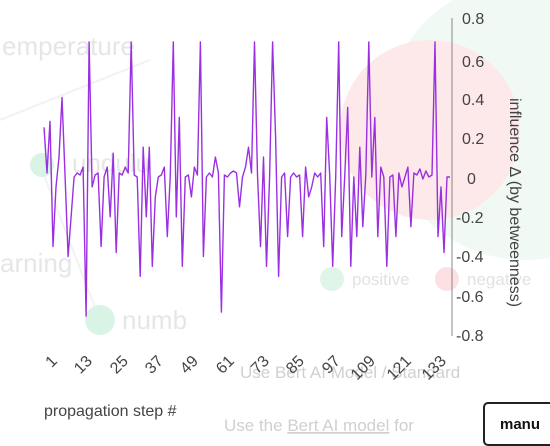 This screenshot has width=550, height=446. What do you see at coordinates (83, 365) in the screenshot?
I see `x-tick-label: 13` at bounding box center [83, 365].